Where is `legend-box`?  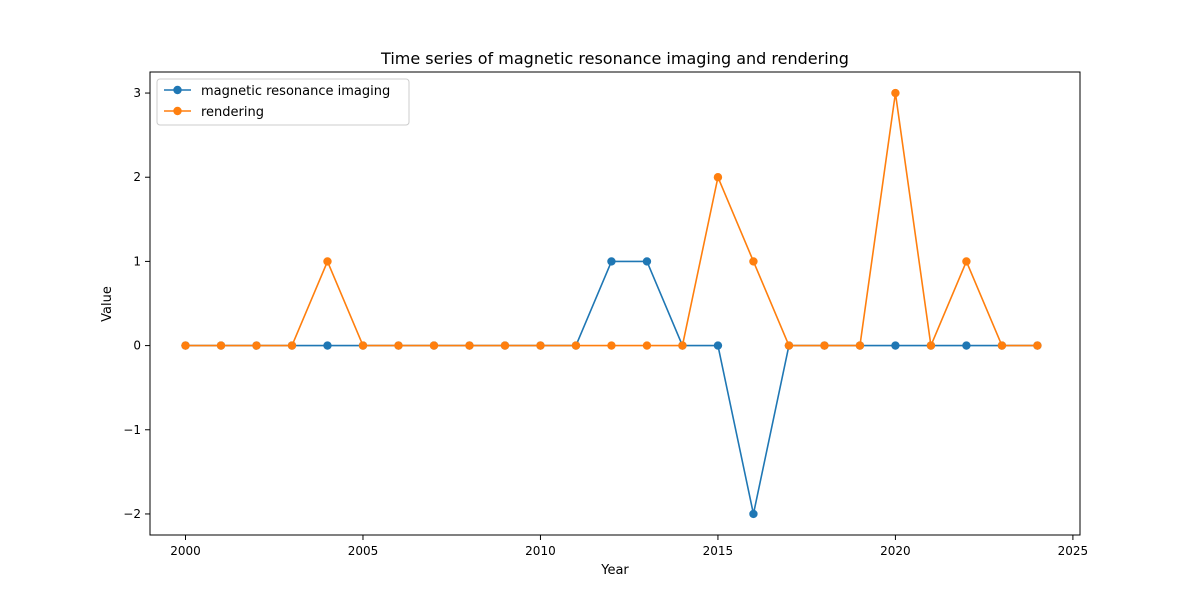
legend-box is located at coordinates (283, 102).